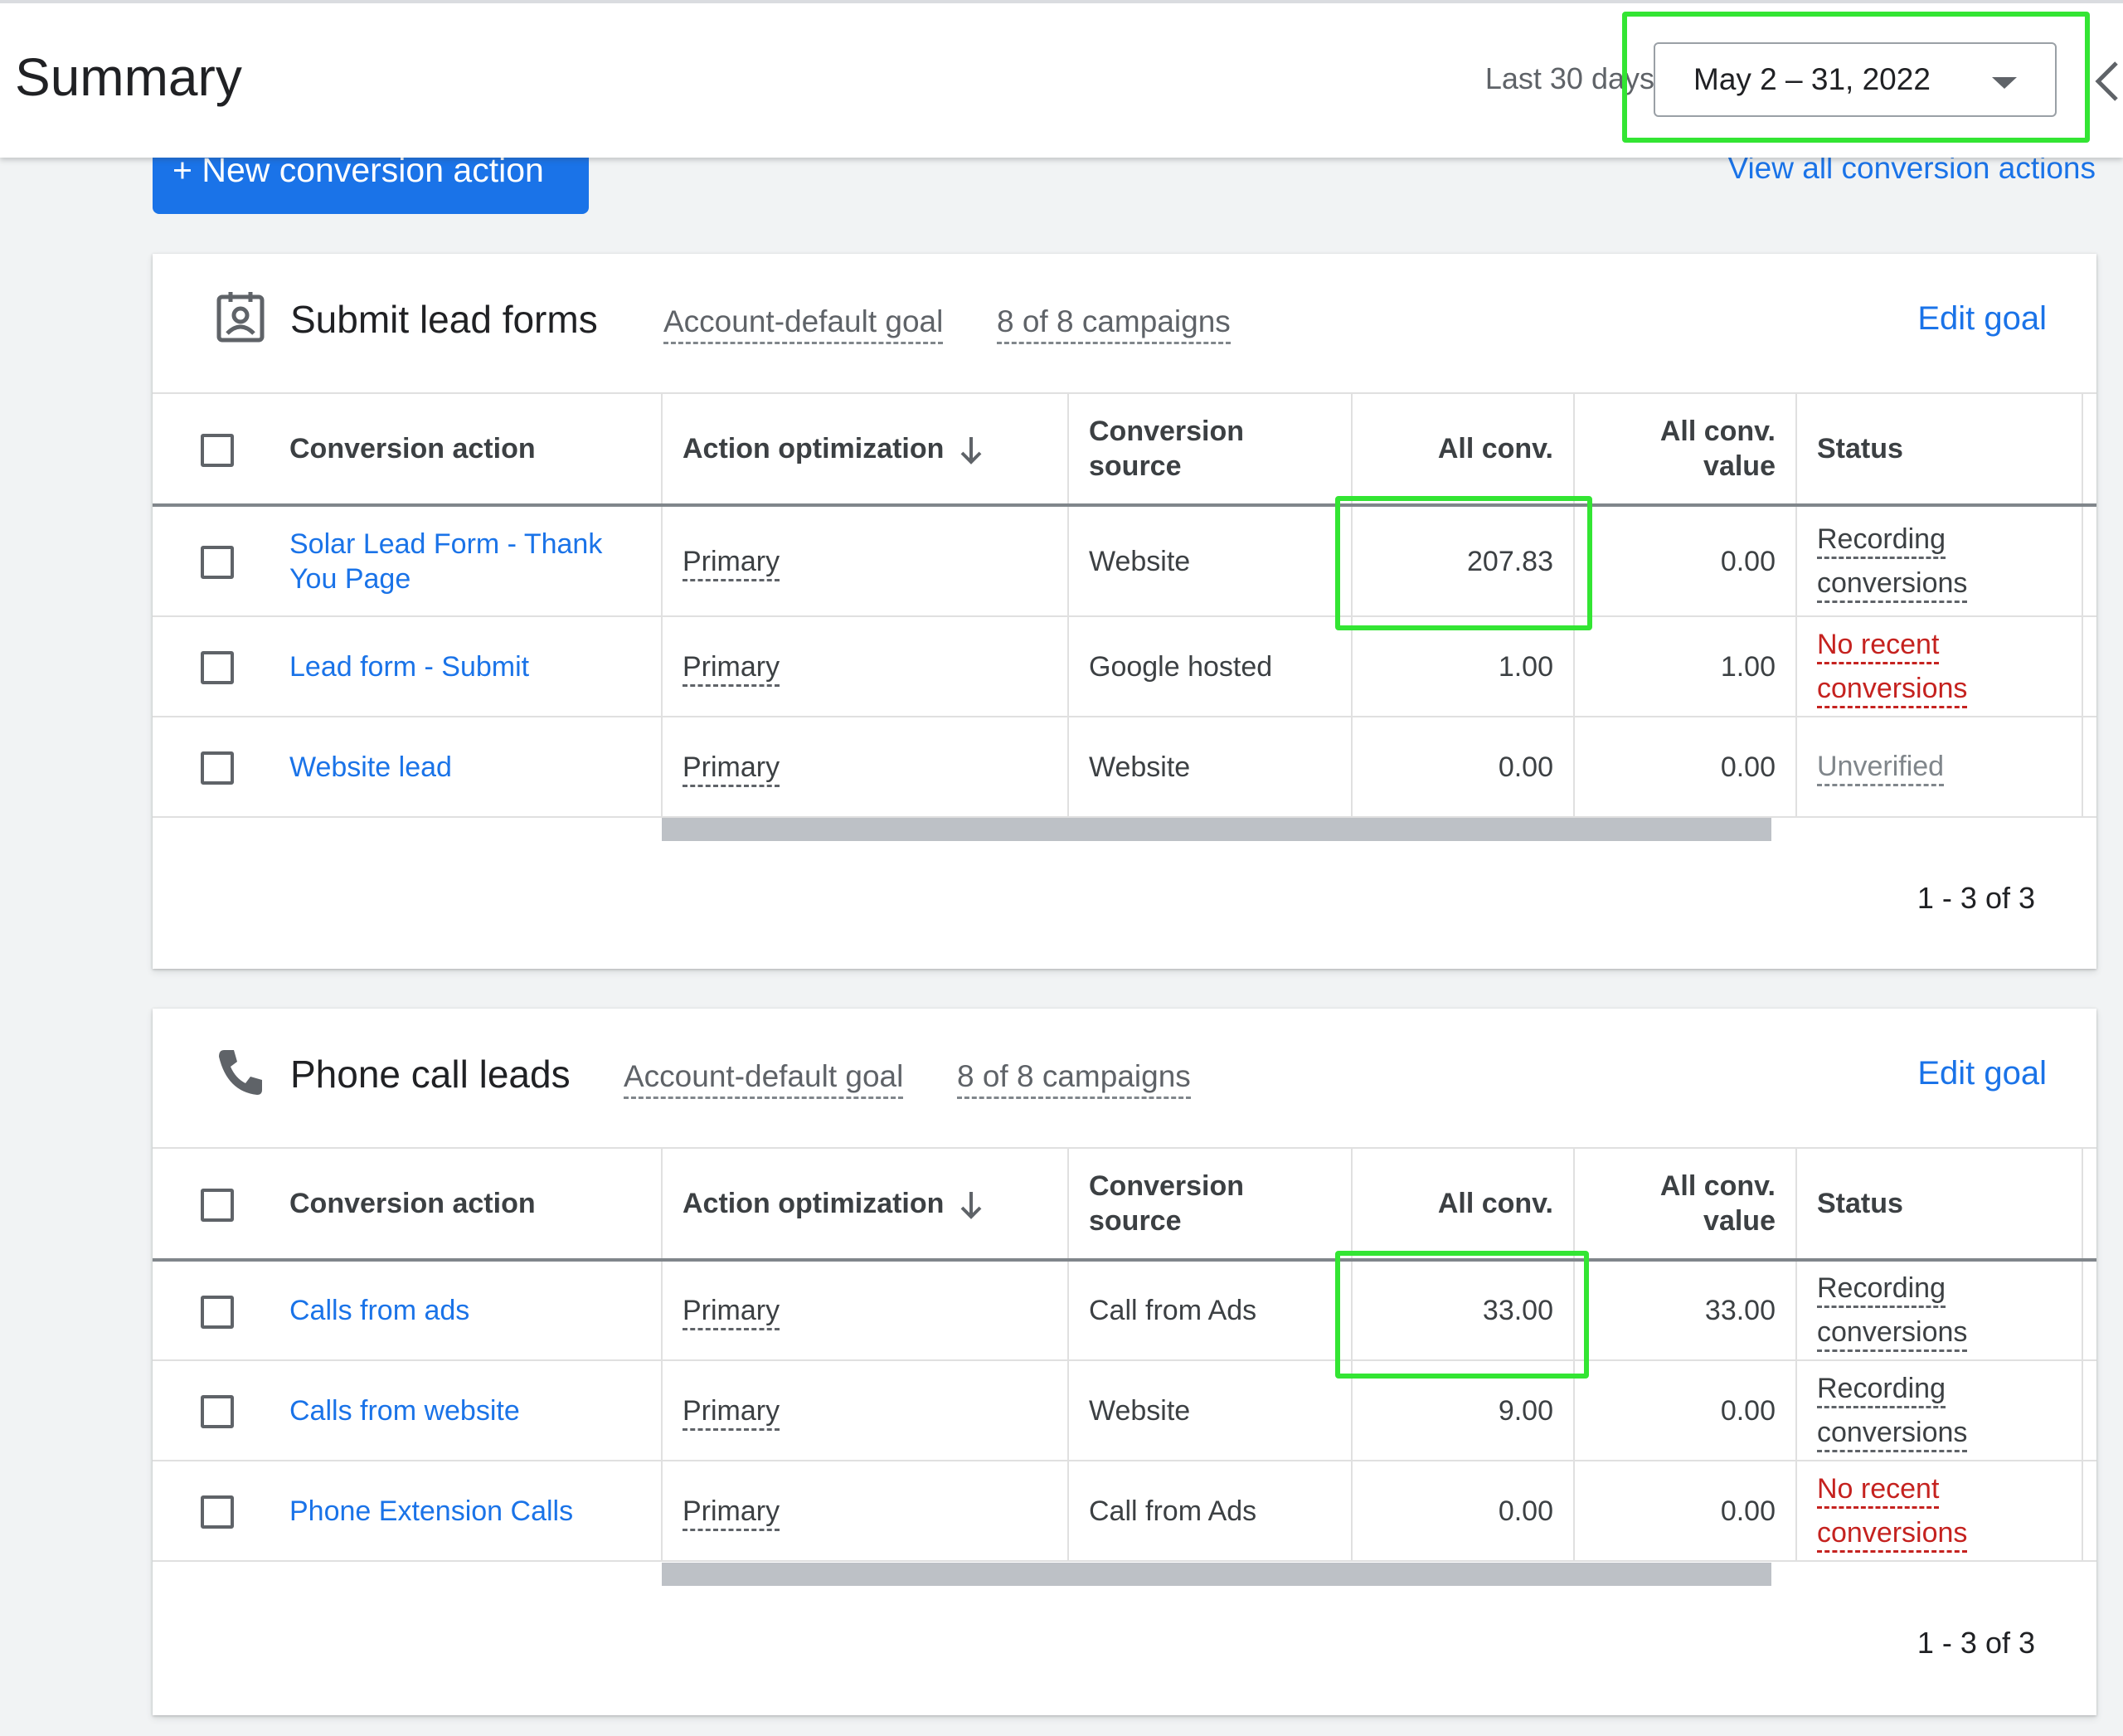  I want to click on conversion-source: Google hosted, so click(1211, 666).